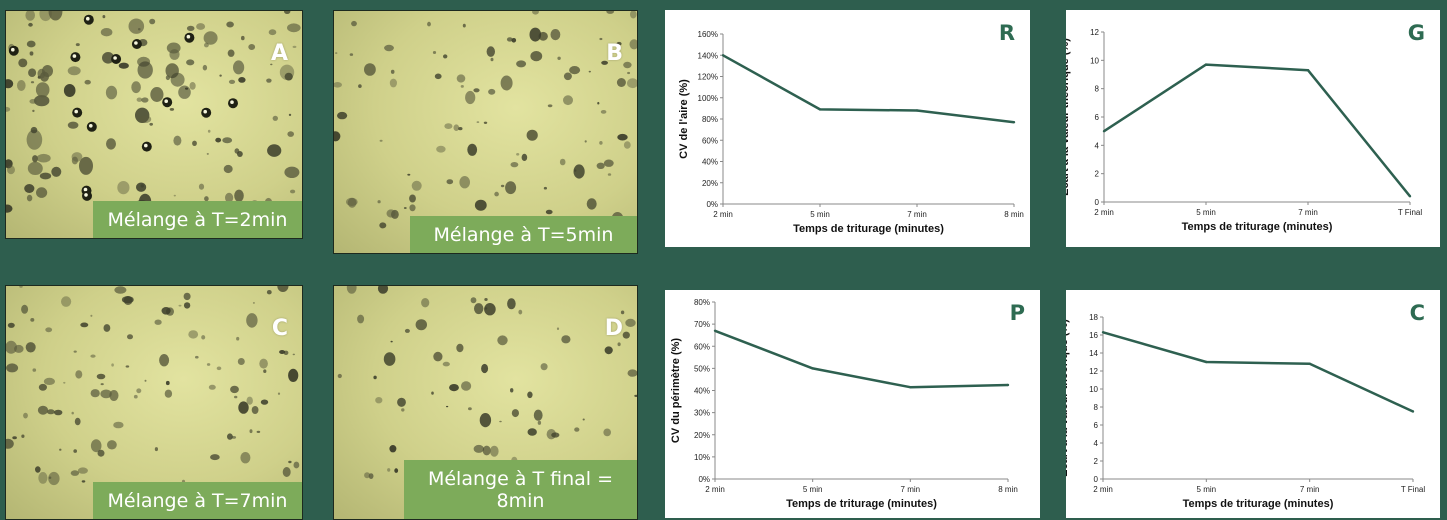 The width and height of the screenshot is (1447, 520). Describe the element at coordinates (1007, 33) in the screenshot. I see `chart-panel-letter: R` at that location.